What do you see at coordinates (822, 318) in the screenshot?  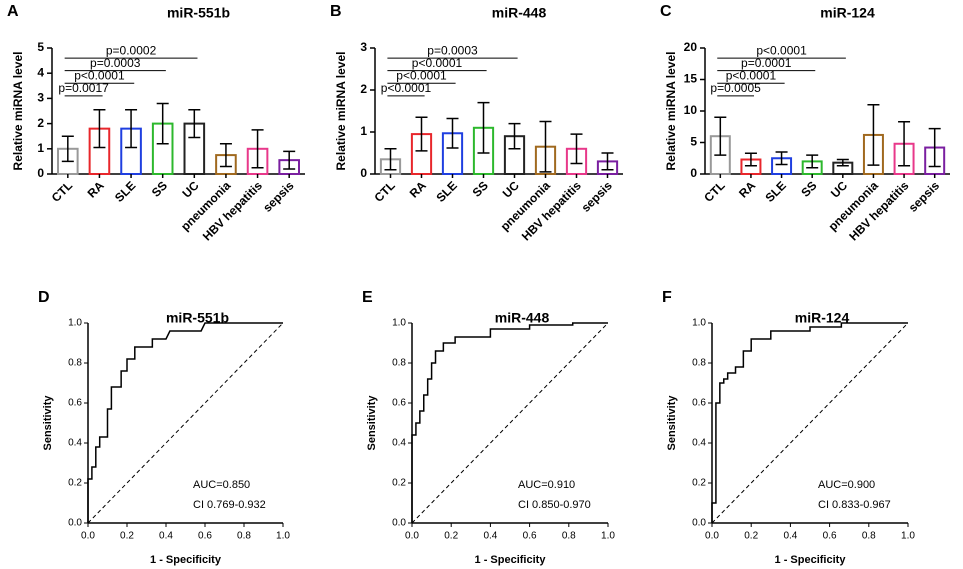 I see `chart-title: miR-124` at bounding box center [822, 318].